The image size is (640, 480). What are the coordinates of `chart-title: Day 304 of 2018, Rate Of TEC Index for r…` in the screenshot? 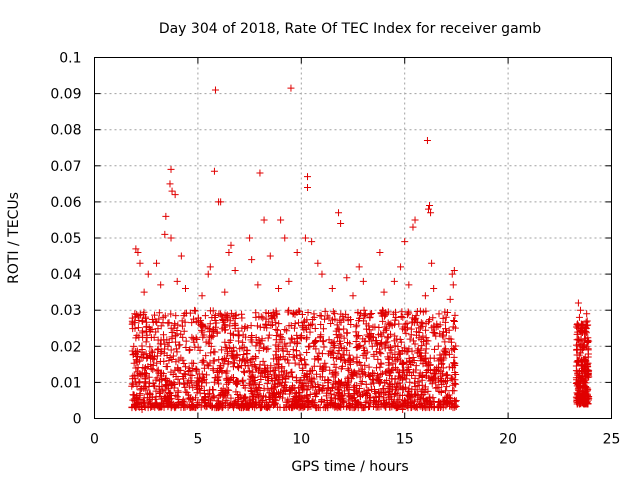 It's located at (350, 29).